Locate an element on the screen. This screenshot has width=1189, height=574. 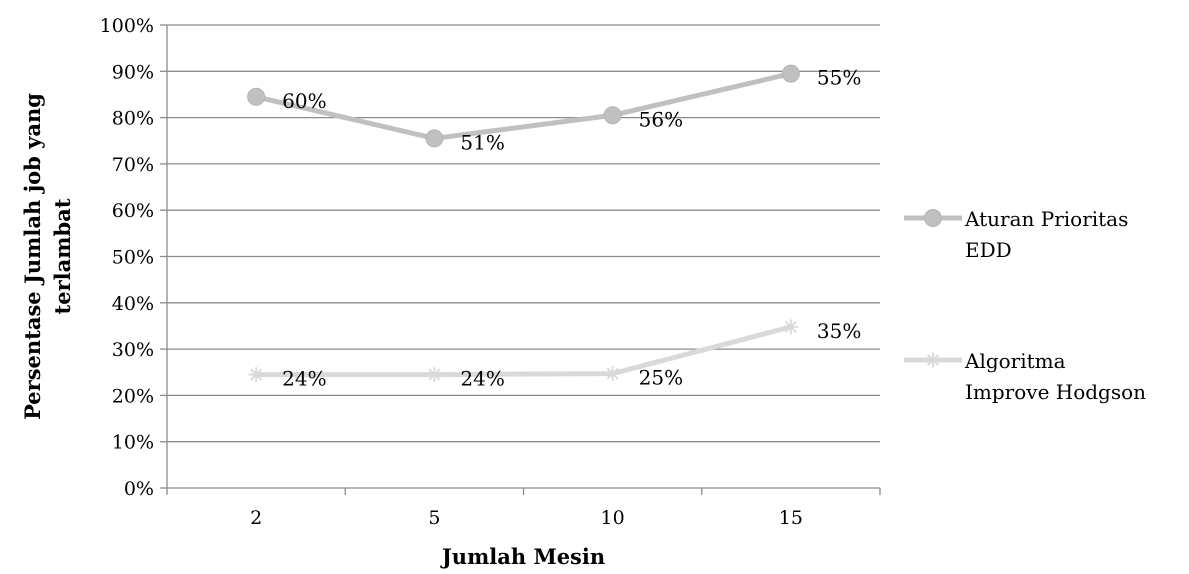
y-tick-label: 30% is located at coordinates (133, 350).